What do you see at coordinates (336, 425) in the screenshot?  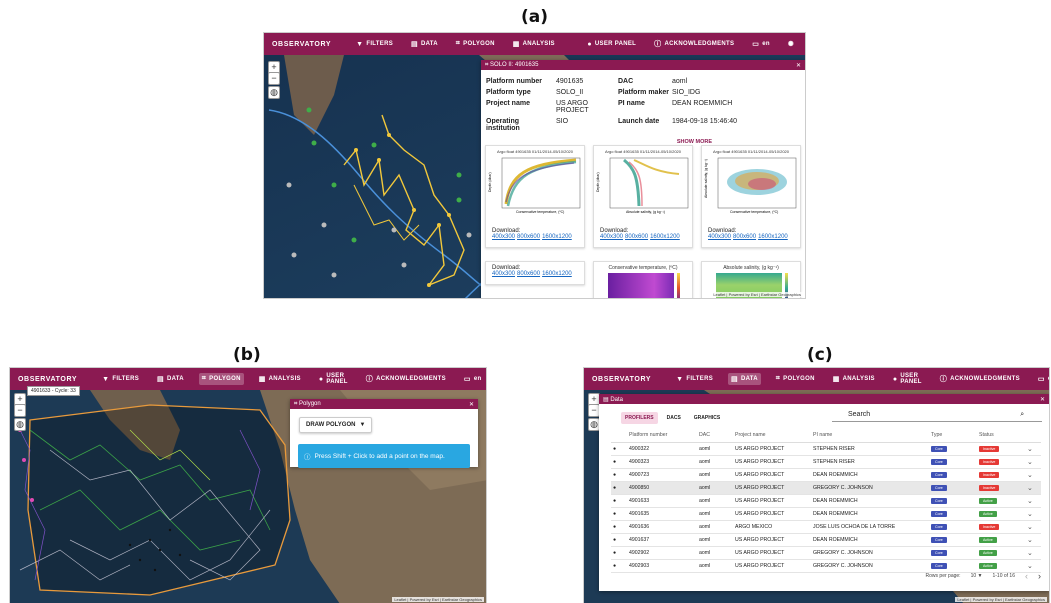 I see `draw-polygon-button: DRAW POLYGON ▼` at bounding box center [336, 425].